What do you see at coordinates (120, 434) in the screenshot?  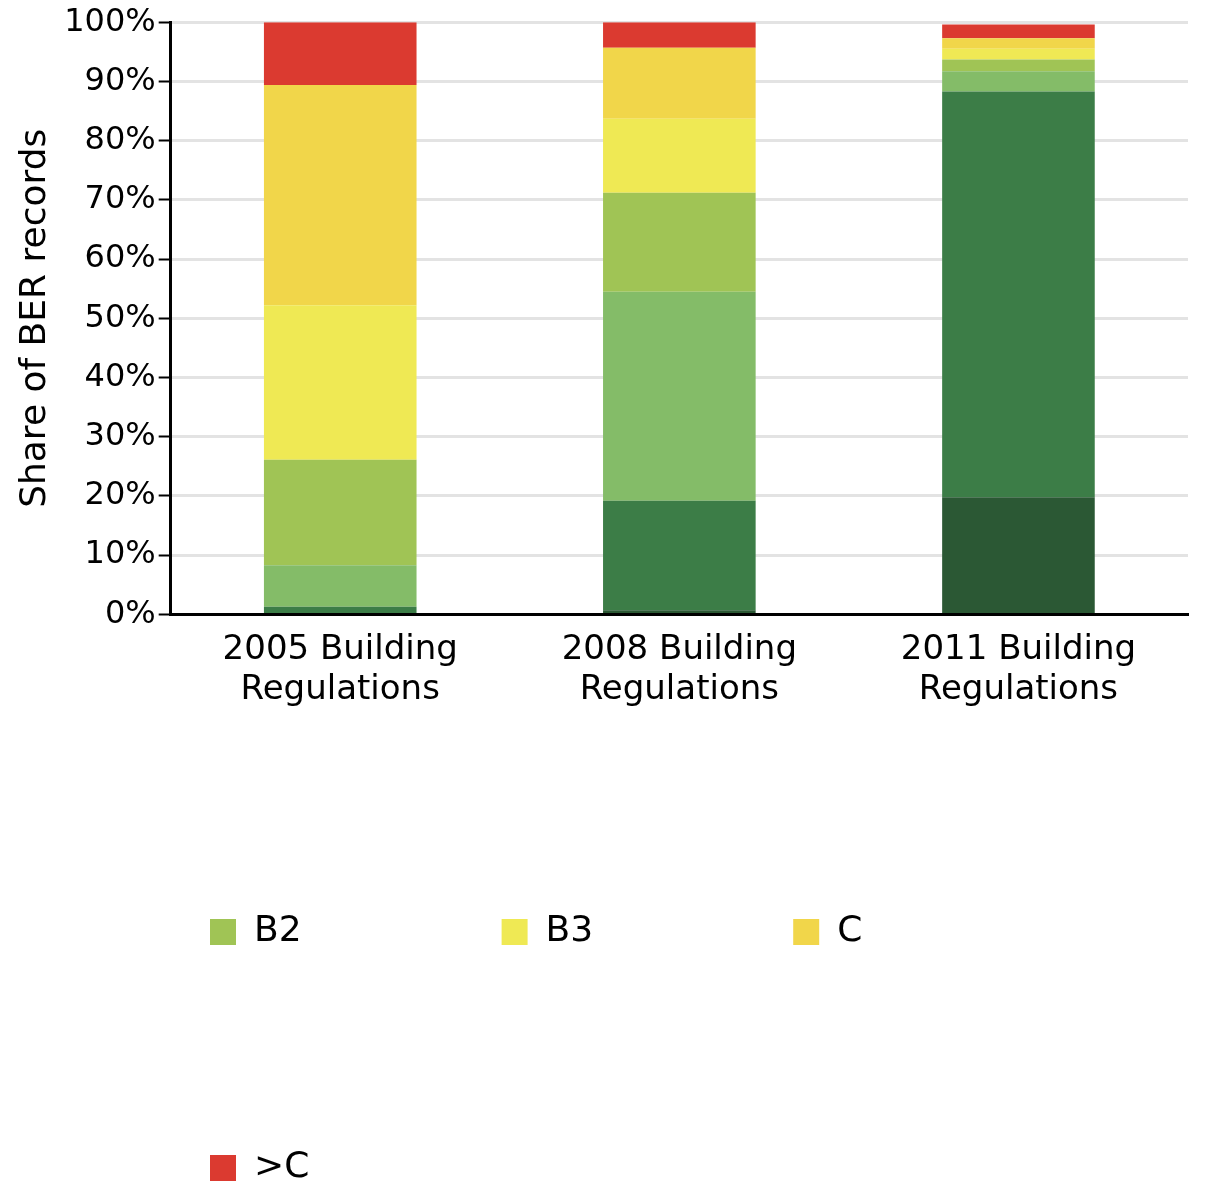 I see `y-tick-label: 30%` at bounding box center [120, 434].